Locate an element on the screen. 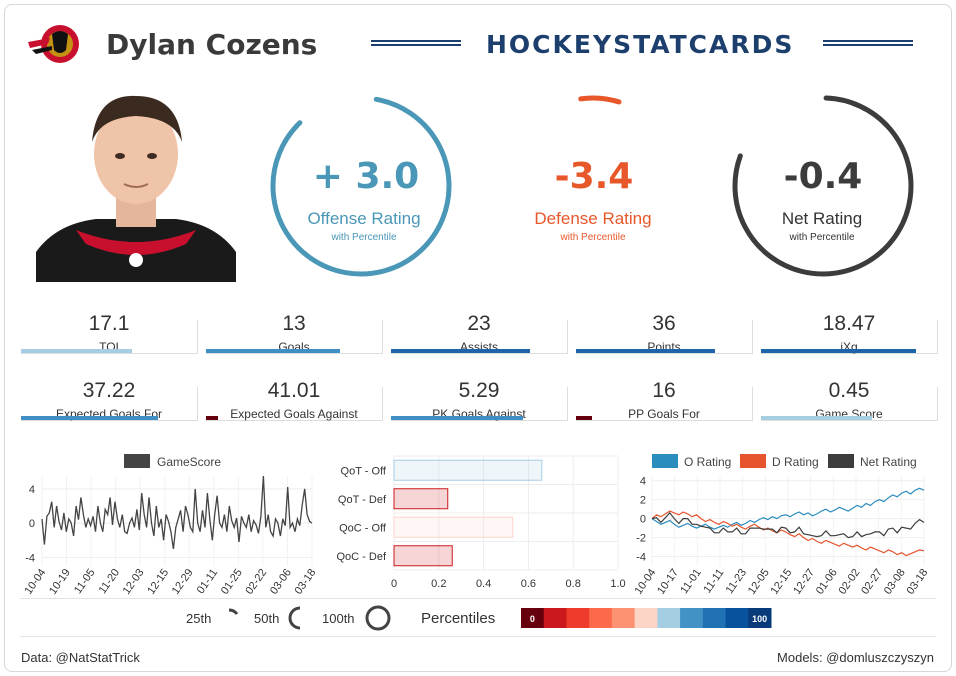 The width and height of the screenshot is (956, 676). defense-rating-ring is located at coordinates (600, 100).